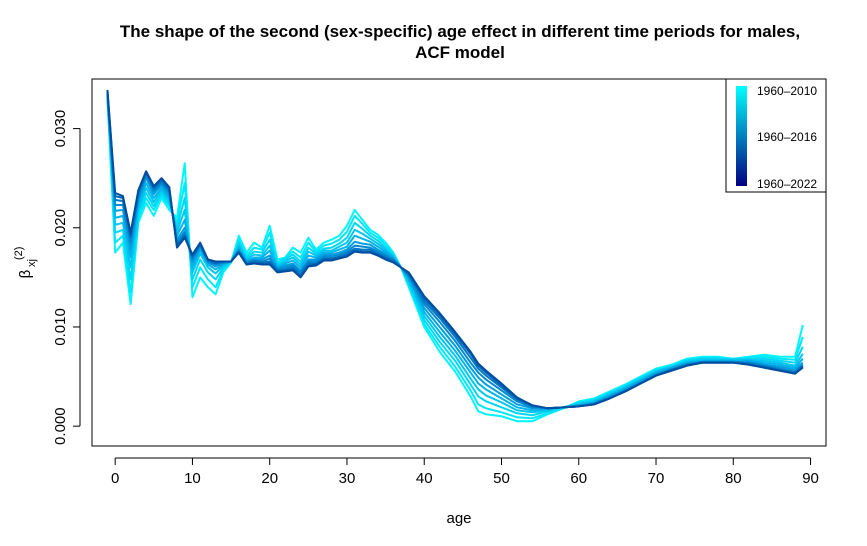 The width and height of the screenshot is (867, 546). Describe the element at coordinates (60, 327) in the screenshot. I see `y-tick-label: 0.010` at that location.